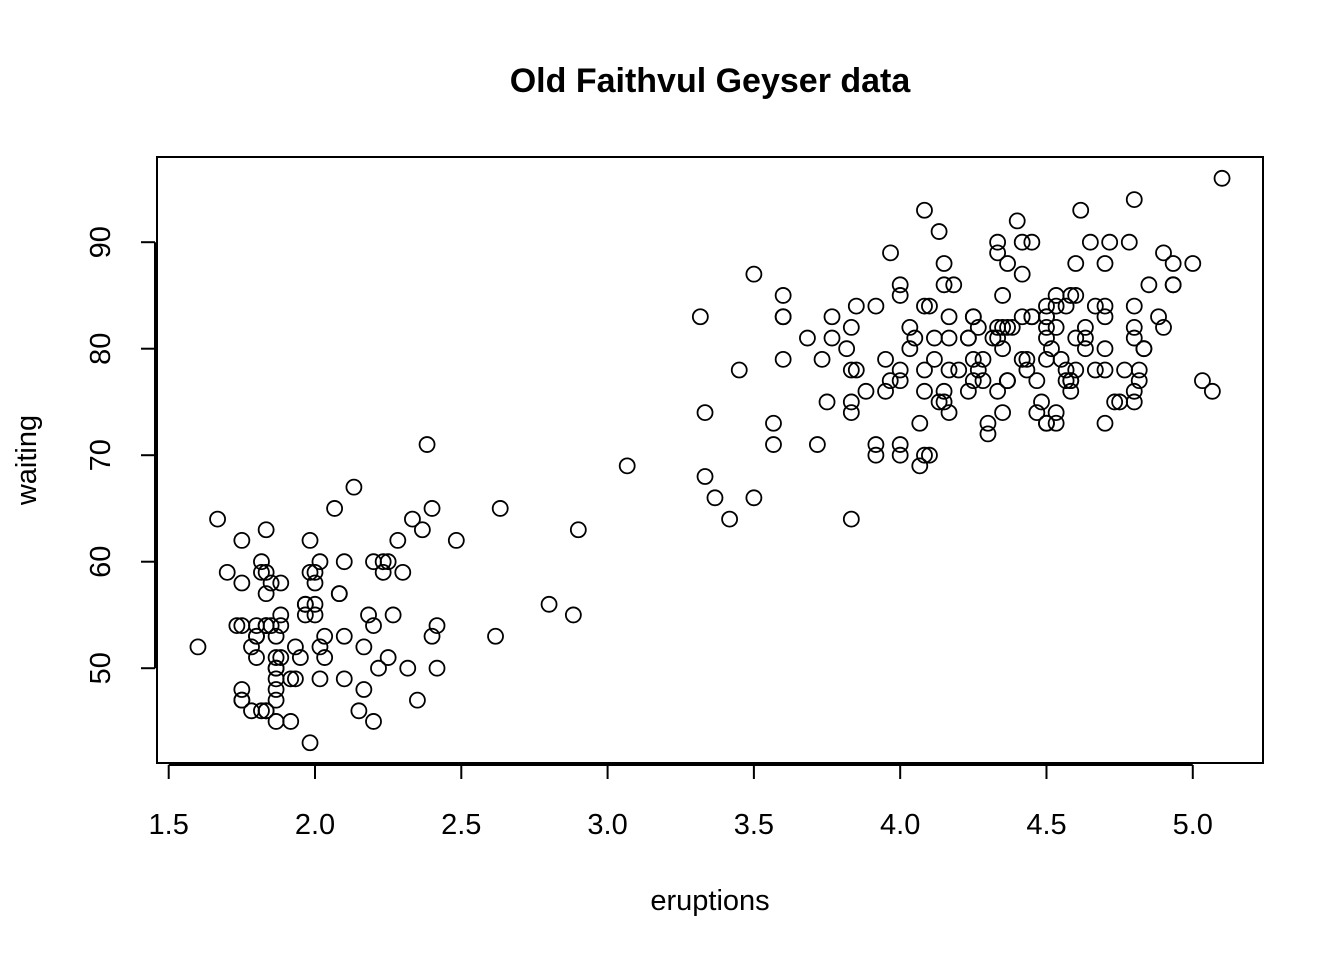 The width and height of the screenshot is (1344, 960). What do you see at coordinates (120, 455) in the screenshot?
I see `y-axis: 50 60 70 80 90` at bounding box center [120, 455].